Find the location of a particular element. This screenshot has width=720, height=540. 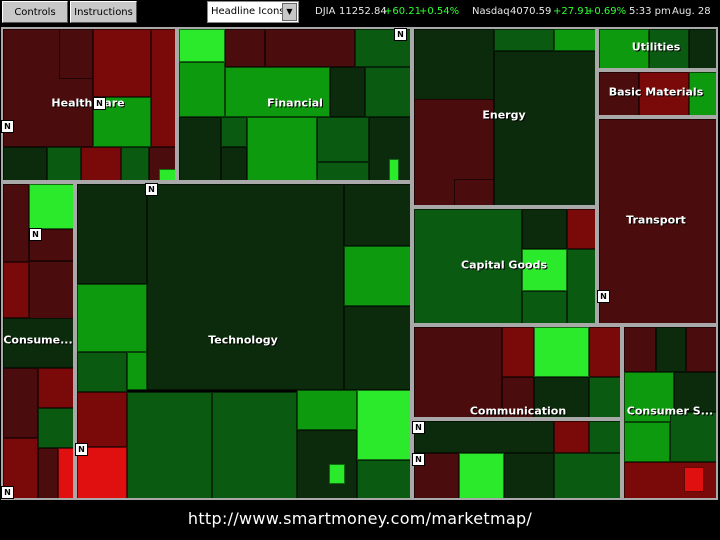

view-mode-select: Headline Icons ▼ is located at coordinates (253, 12).